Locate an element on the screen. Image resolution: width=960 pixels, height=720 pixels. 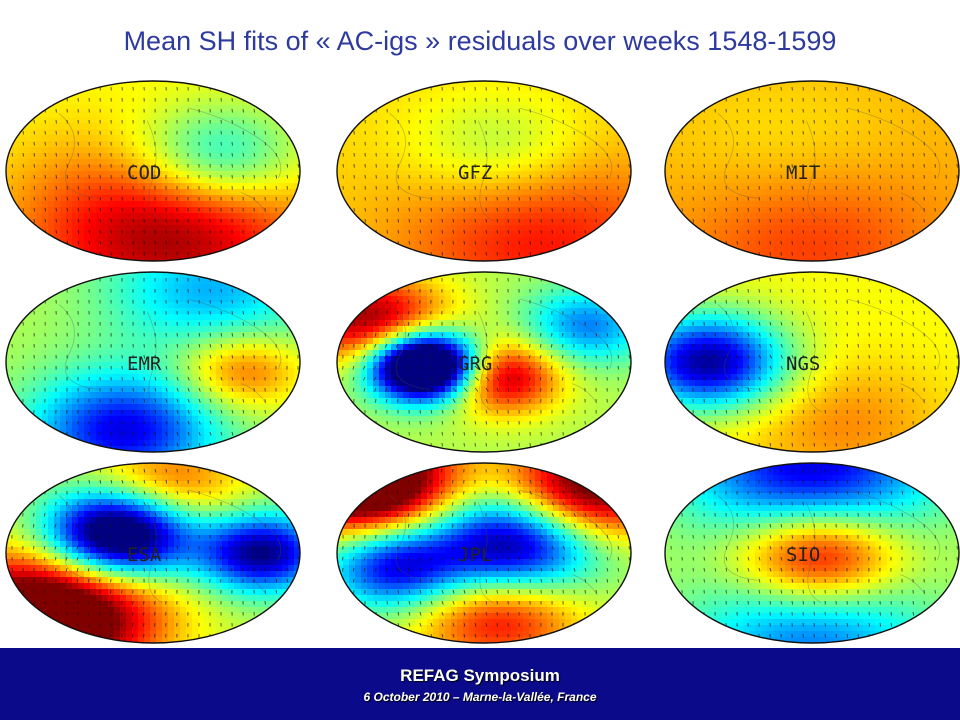
map-esa: ESA is located at coordinates (153, 553).